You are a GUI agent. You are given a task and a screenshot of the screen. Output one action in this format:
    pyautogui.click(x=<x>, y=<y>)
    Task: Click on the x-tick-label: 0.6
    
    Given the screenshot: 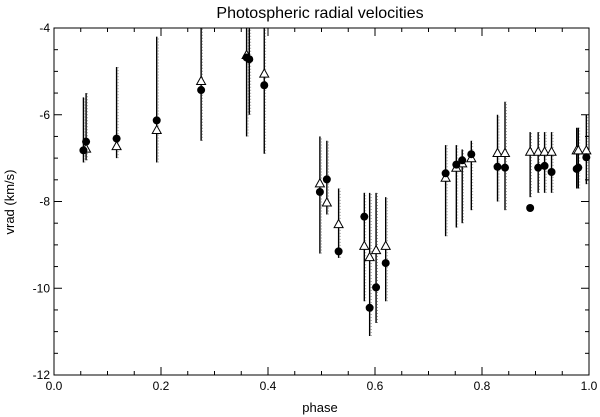 What is the action you would take?
    pyautogui.click(x=375, y=386)
    